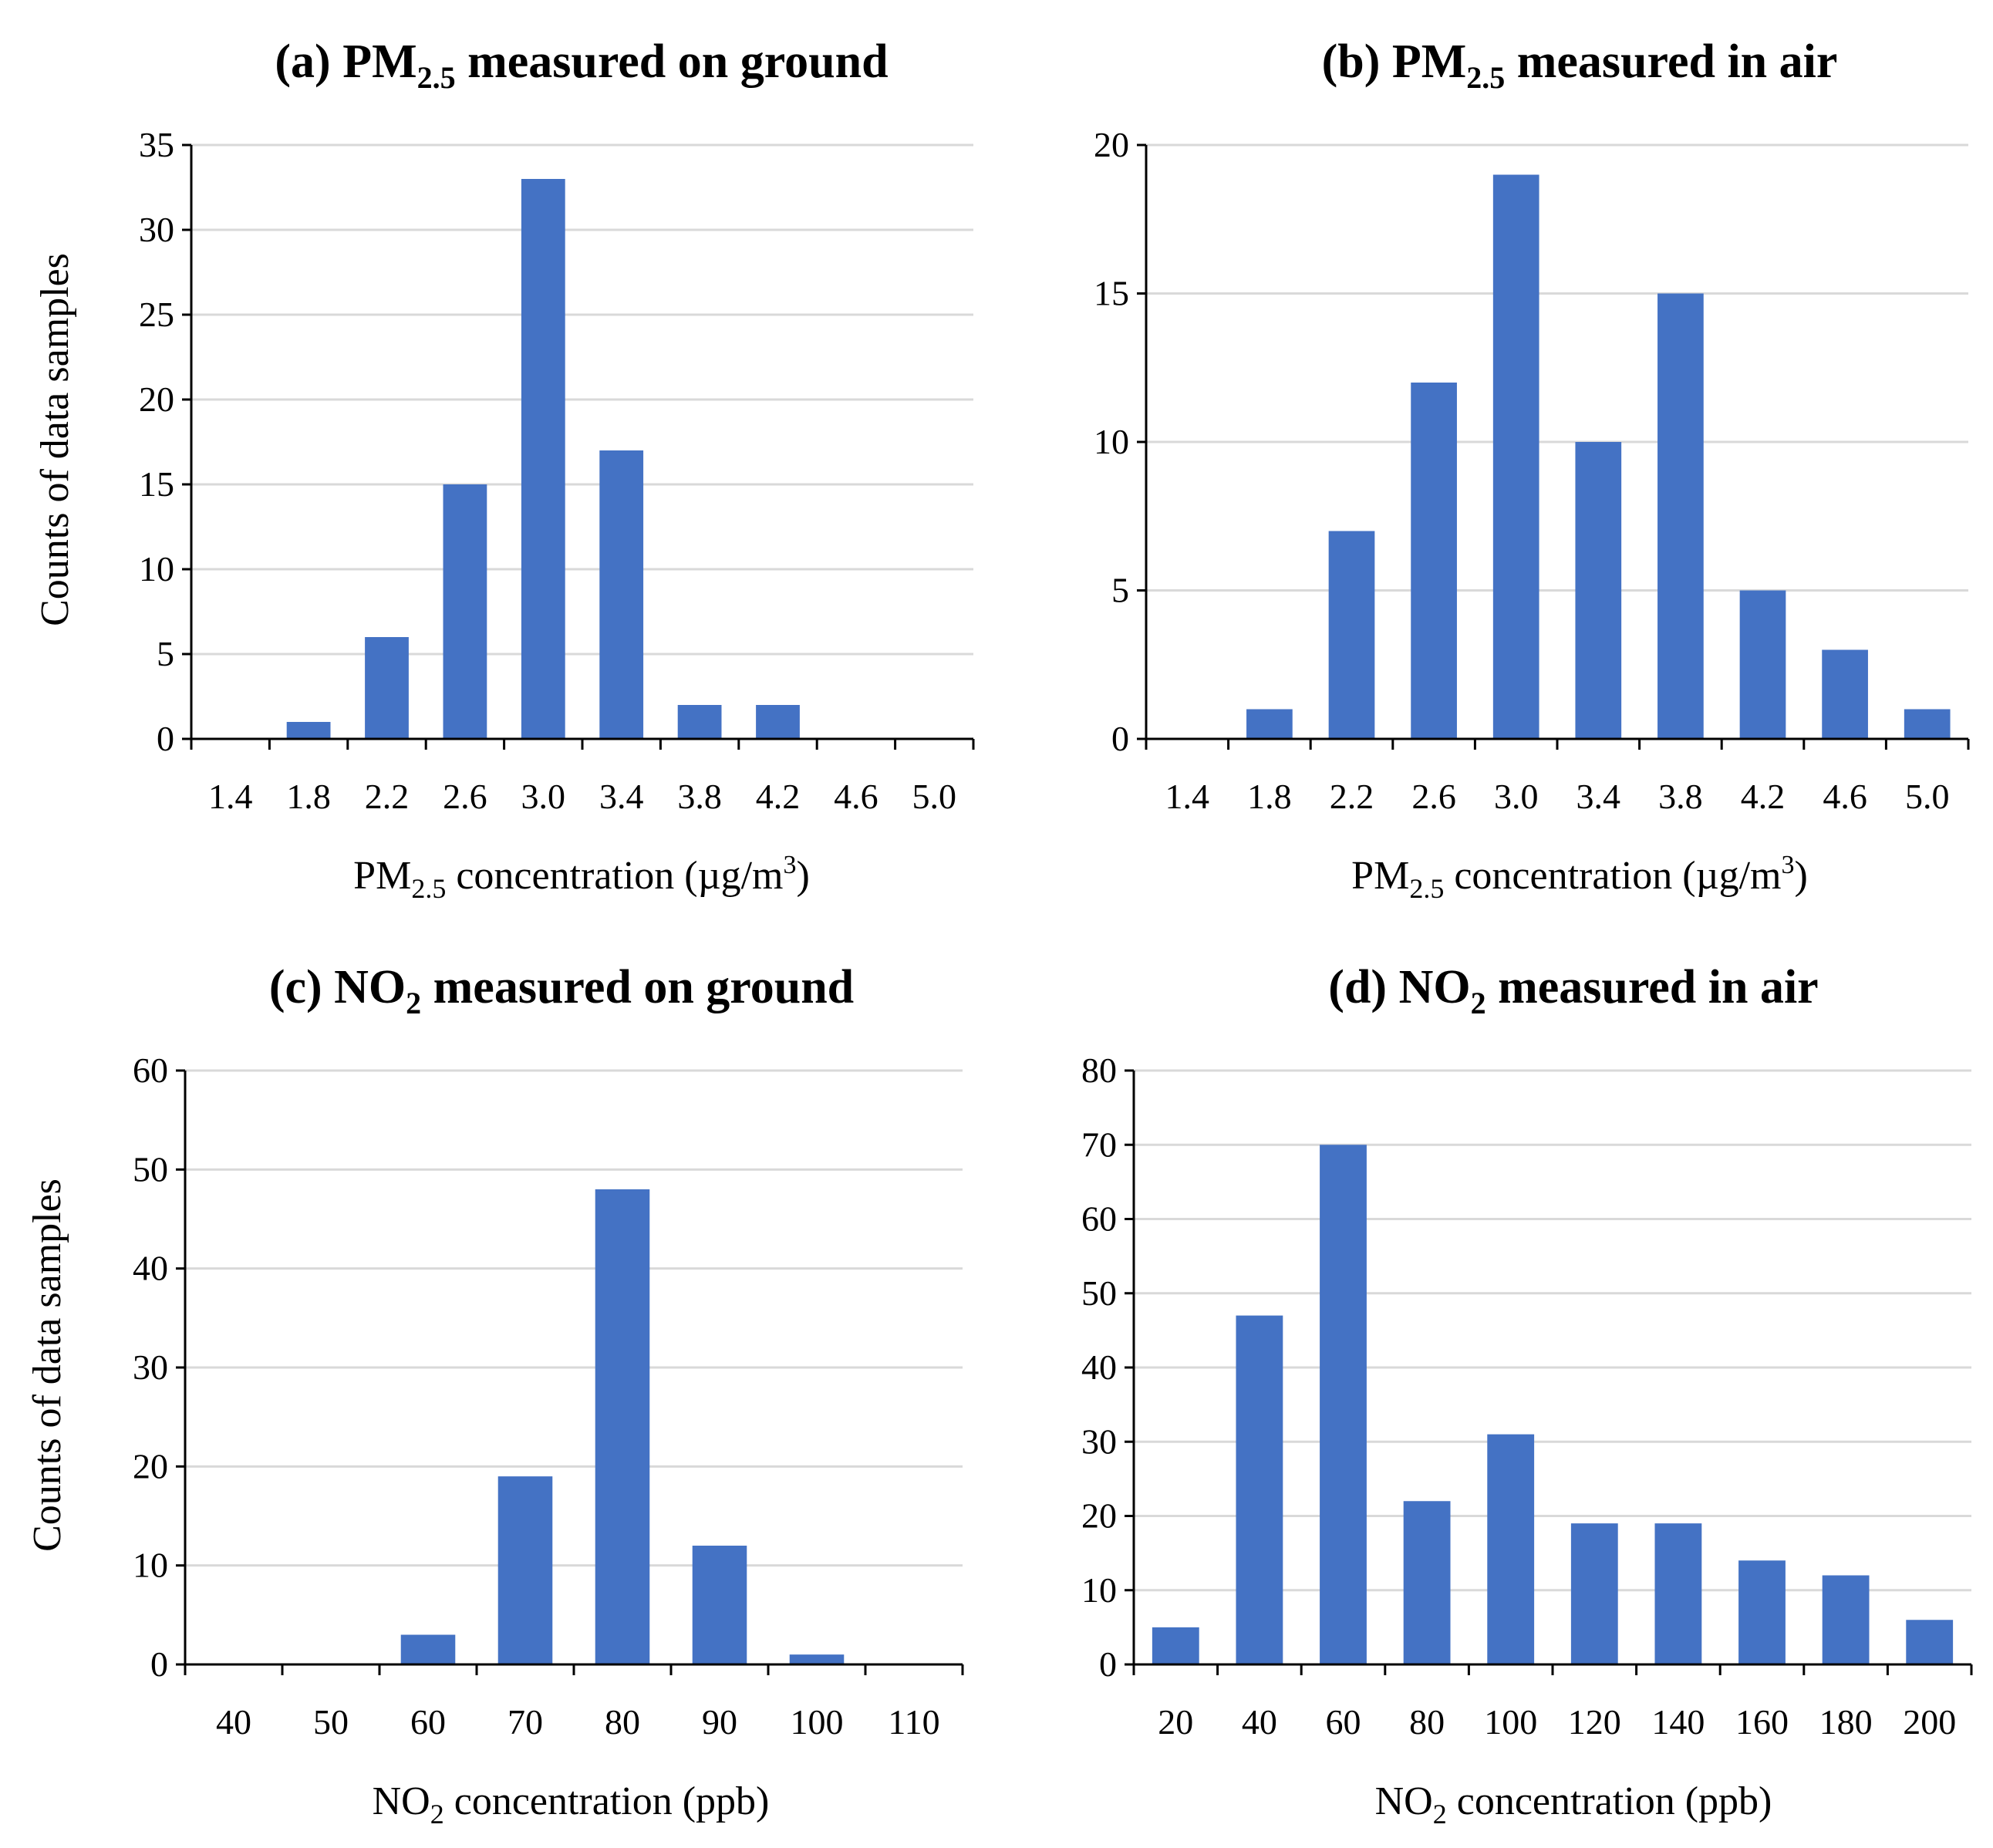  What do you see at coordinates (719, 1722) in the screenshot?
I see `x-tick-label: 90` at bounding box center [719, 1722].